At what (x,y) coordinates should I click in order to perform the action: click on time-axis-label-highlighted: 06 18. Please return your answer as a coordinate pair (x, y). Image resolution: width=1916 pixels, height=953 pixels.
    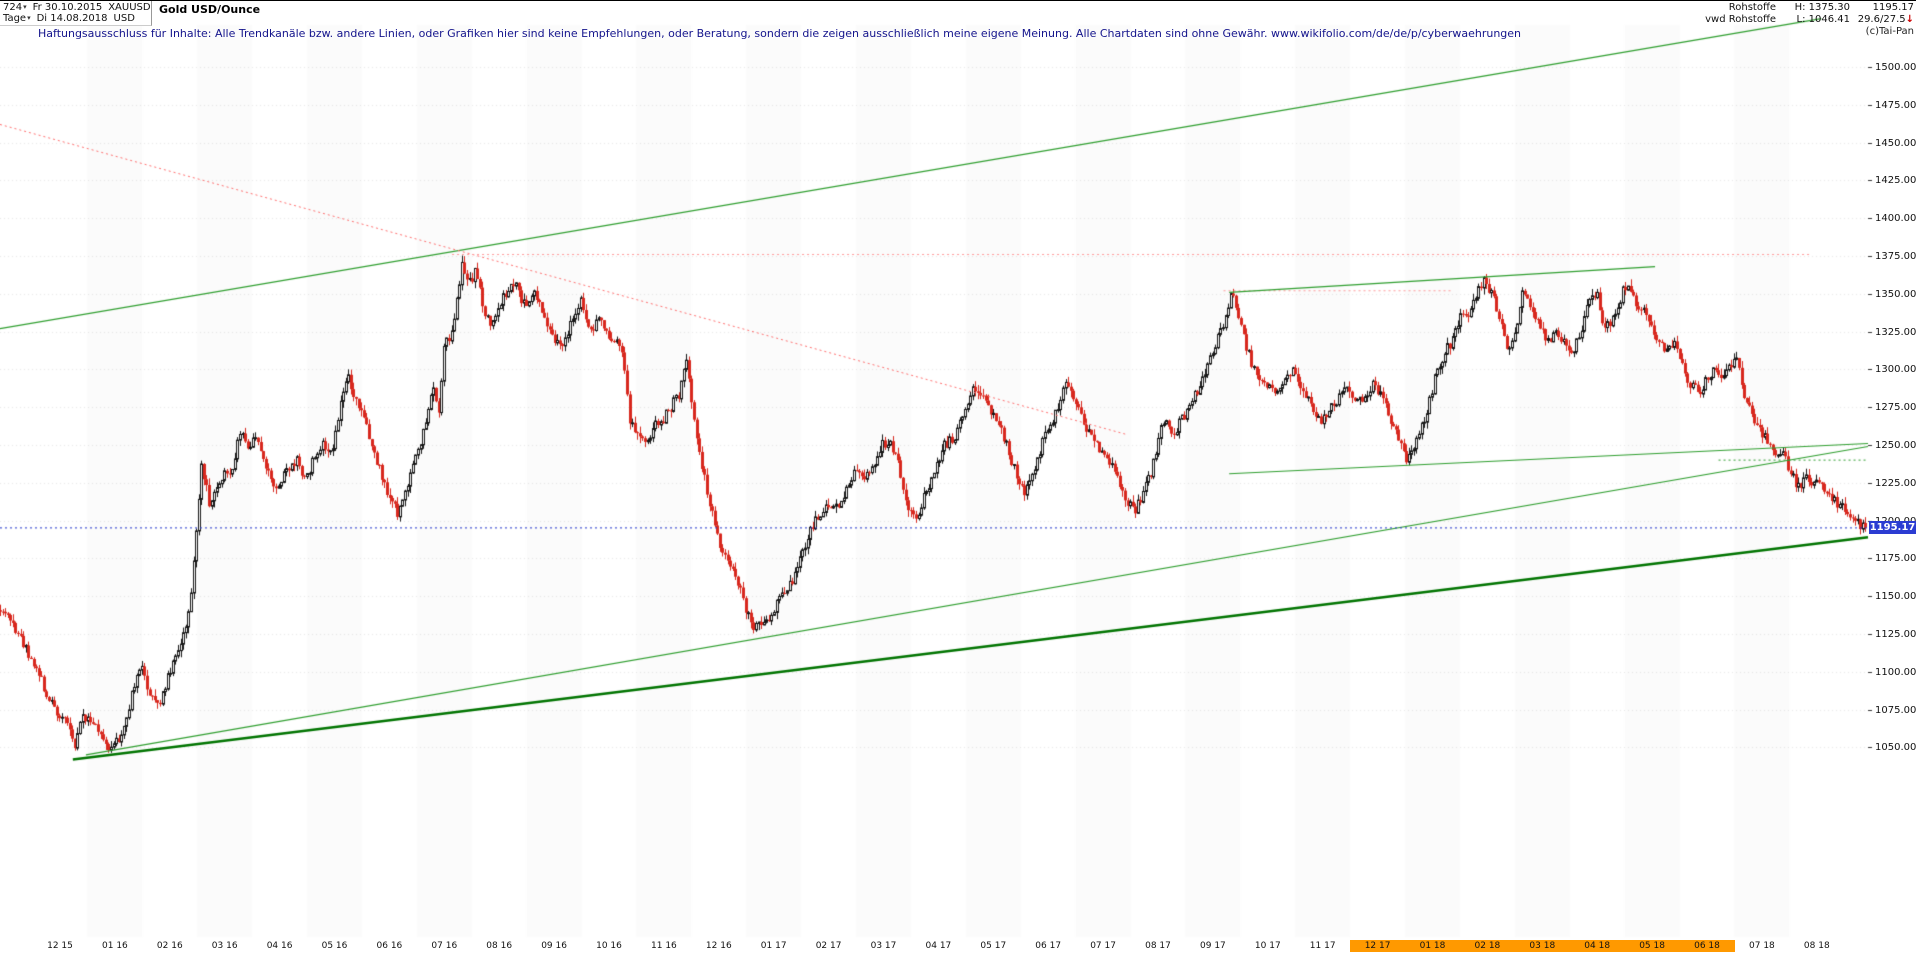
    Looking at the image, I should click on (1707, 946).